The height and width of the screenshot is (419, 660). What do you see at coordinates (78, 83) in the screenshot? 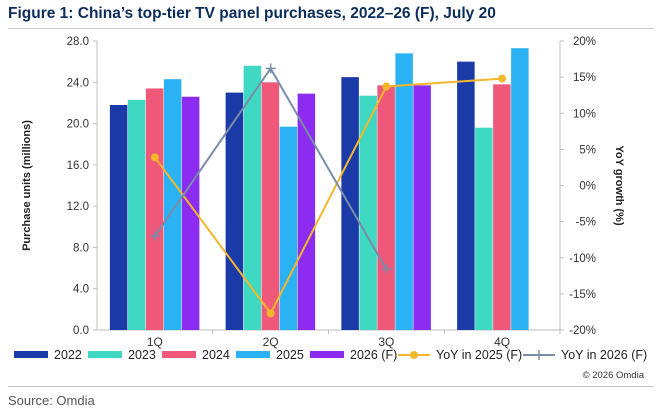
I see `y-tick-label: 24.0` at bounding box center [78, 83].